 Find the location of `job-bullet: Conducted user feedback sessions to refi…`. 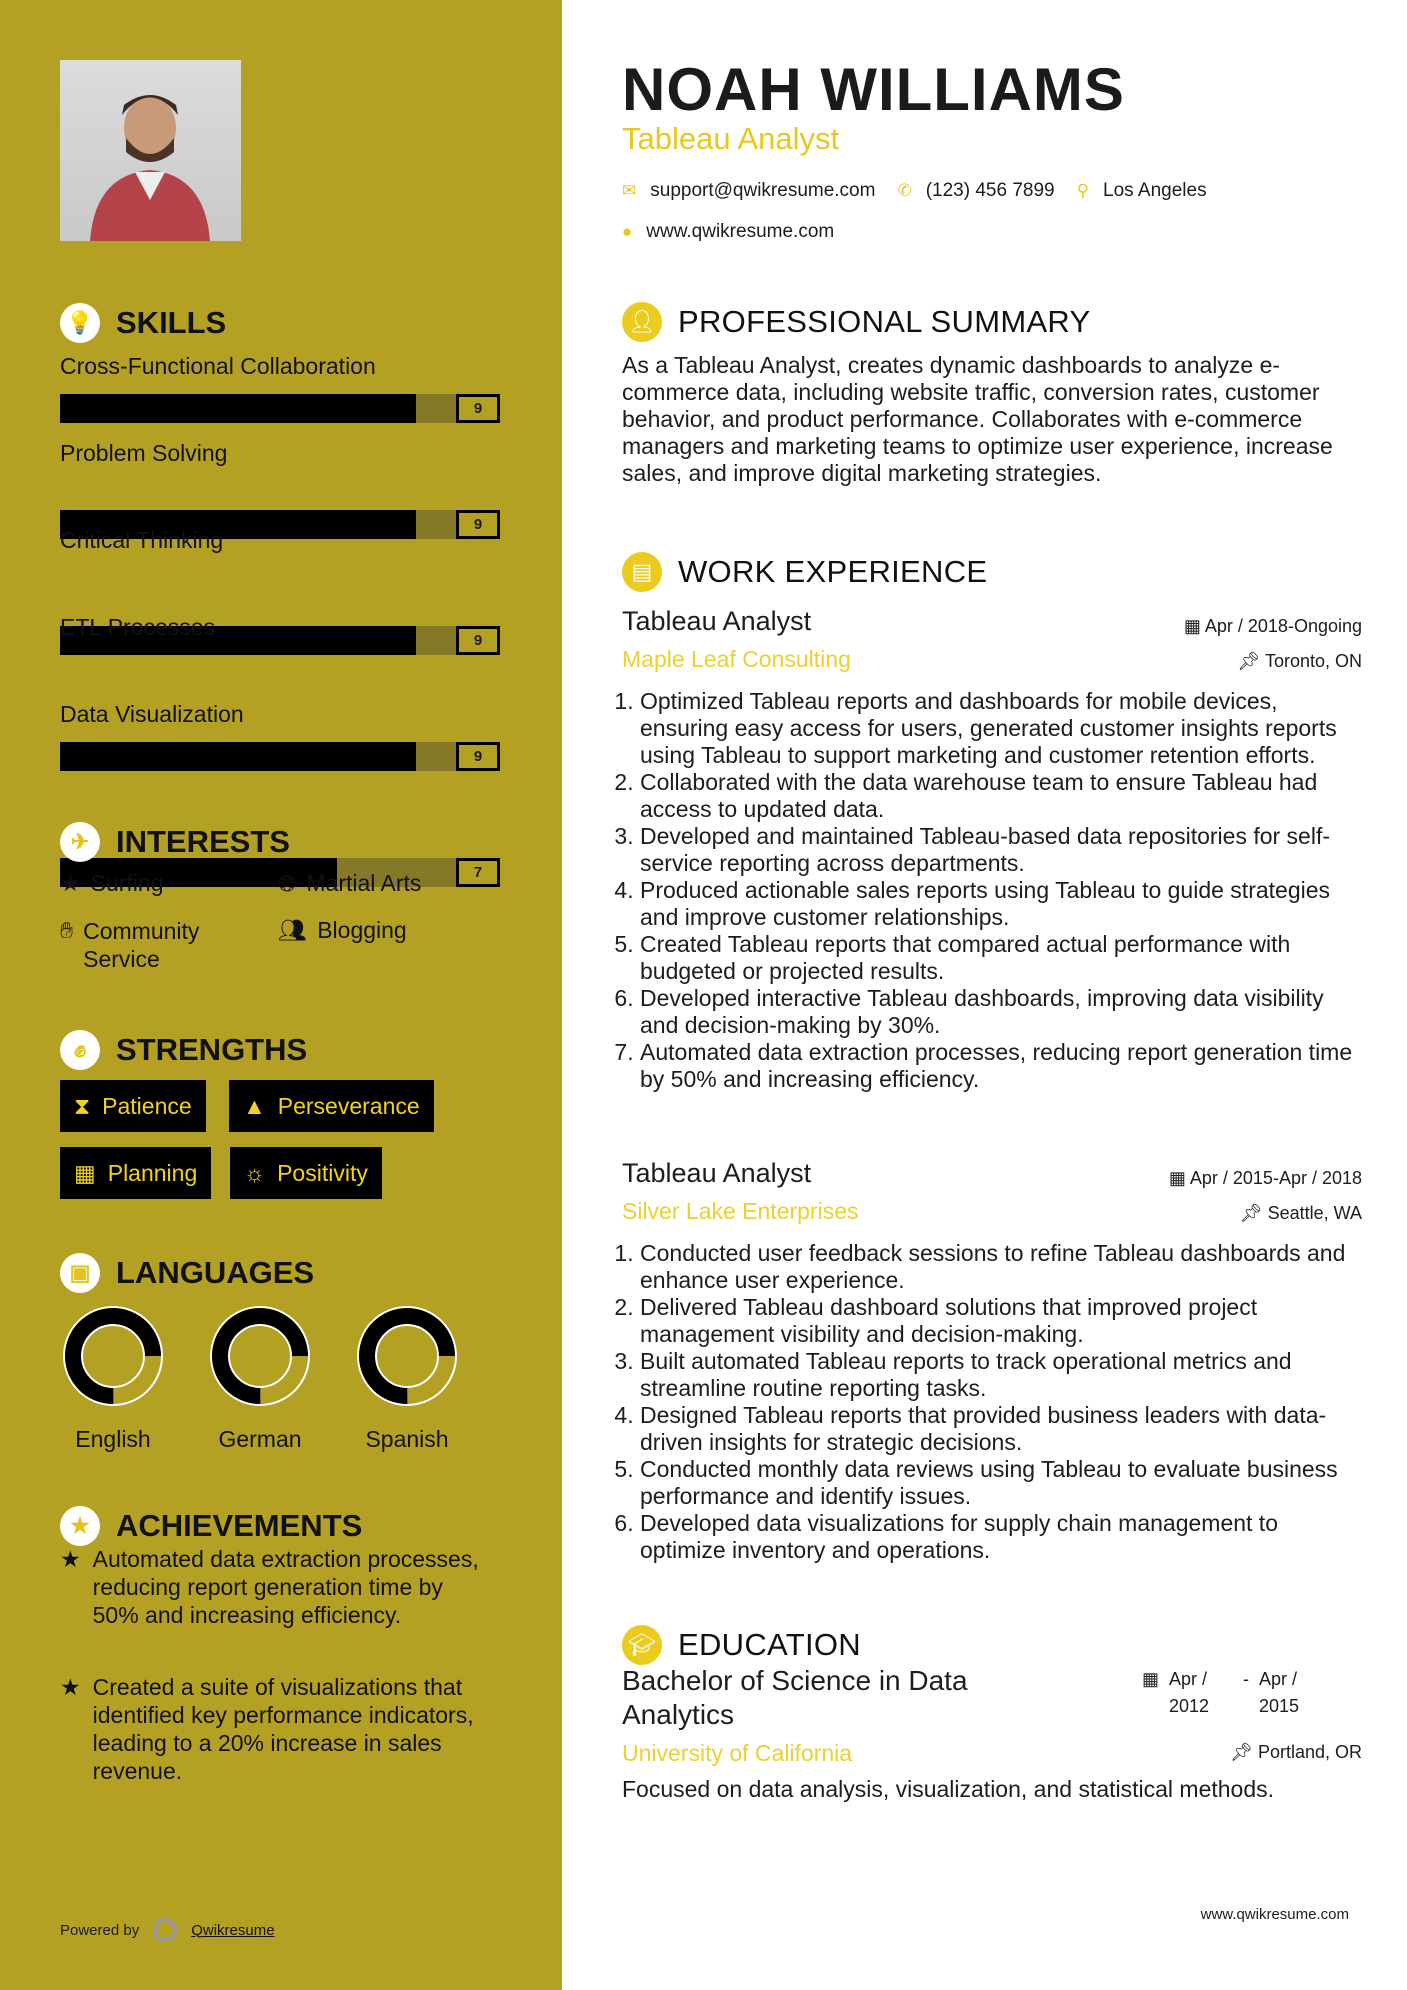

job-bullet: Conducted user feedback sessions to refi… is located at coordinates (1001, 1267).